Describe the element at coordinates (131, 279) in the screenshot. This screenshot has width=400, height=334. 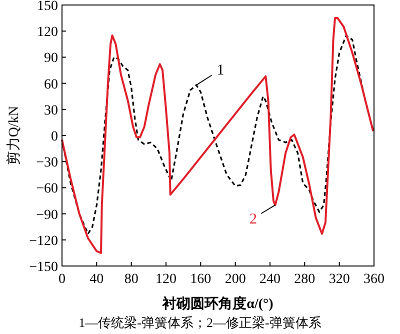
I see `x-tick-label: 80` at that location.